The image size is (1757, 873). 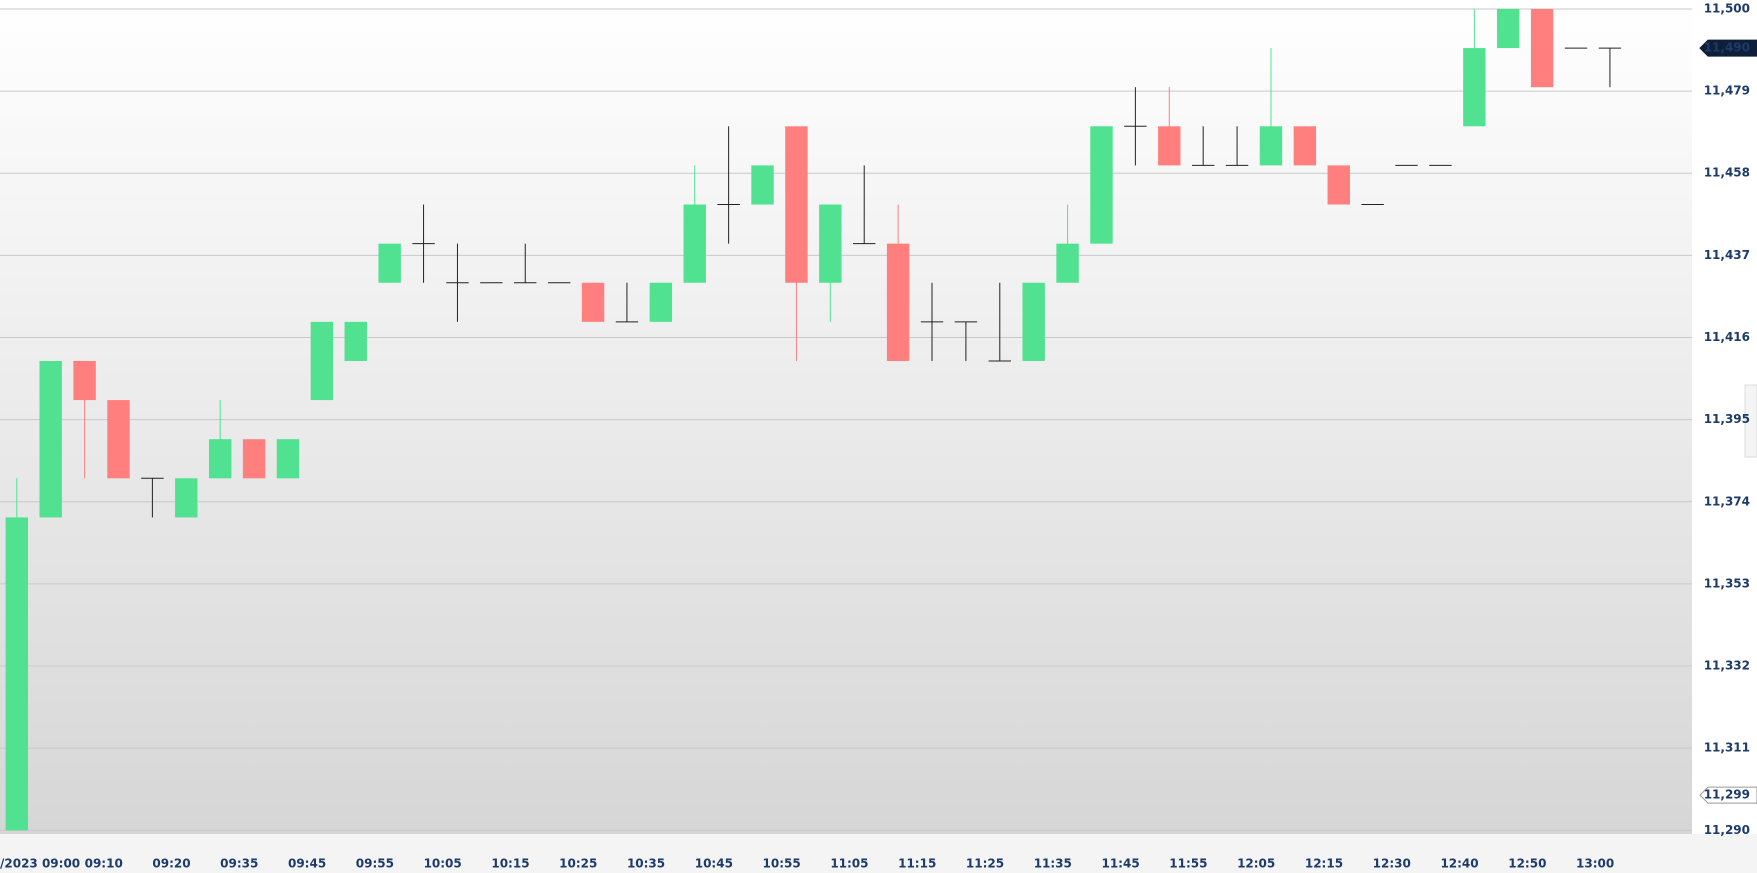 What do you see at coordinates (985, 864) in the screenshot?
I see `x-tick-label: 11:25` at bounding box center [985, 864].